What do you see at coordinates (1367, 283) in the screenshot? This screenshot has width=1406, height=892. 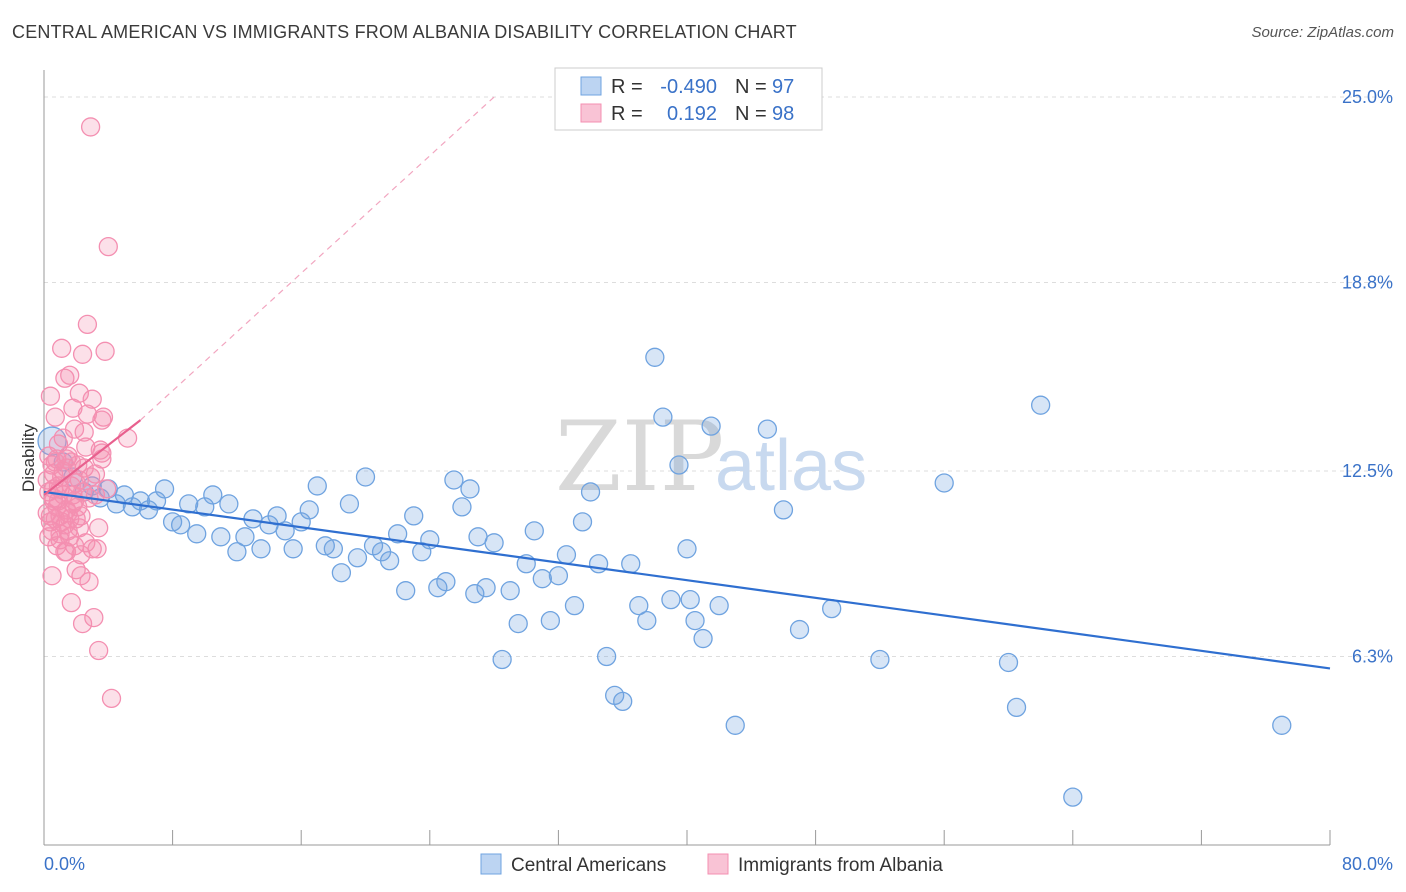 I see `y-tick-label: 18.8%` at bounding box center [1367, 283].